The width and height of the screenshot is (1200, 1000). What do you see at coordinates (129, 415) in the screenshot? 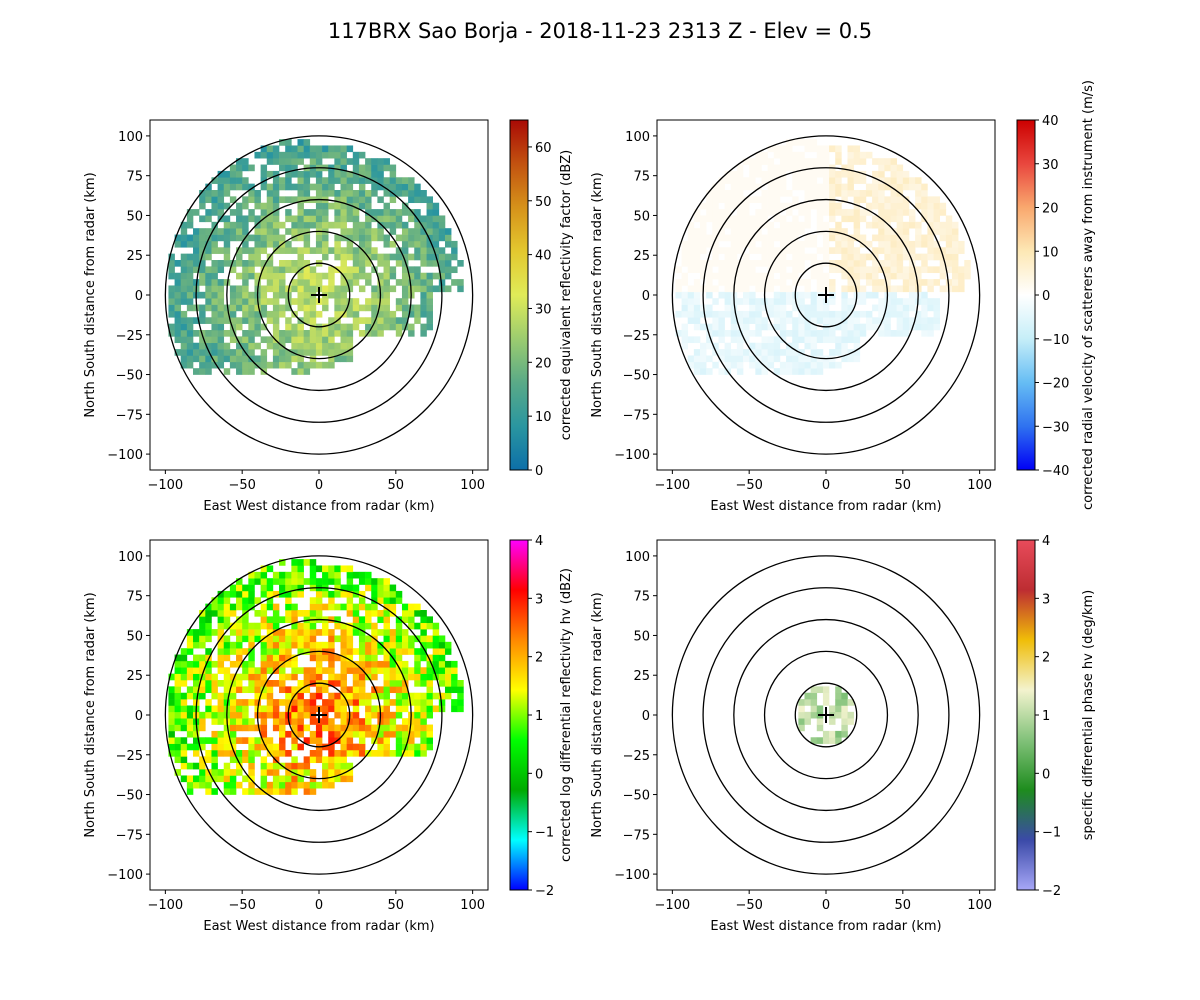
I see `y-tick-label: −75` at bounding box center [129, 415].